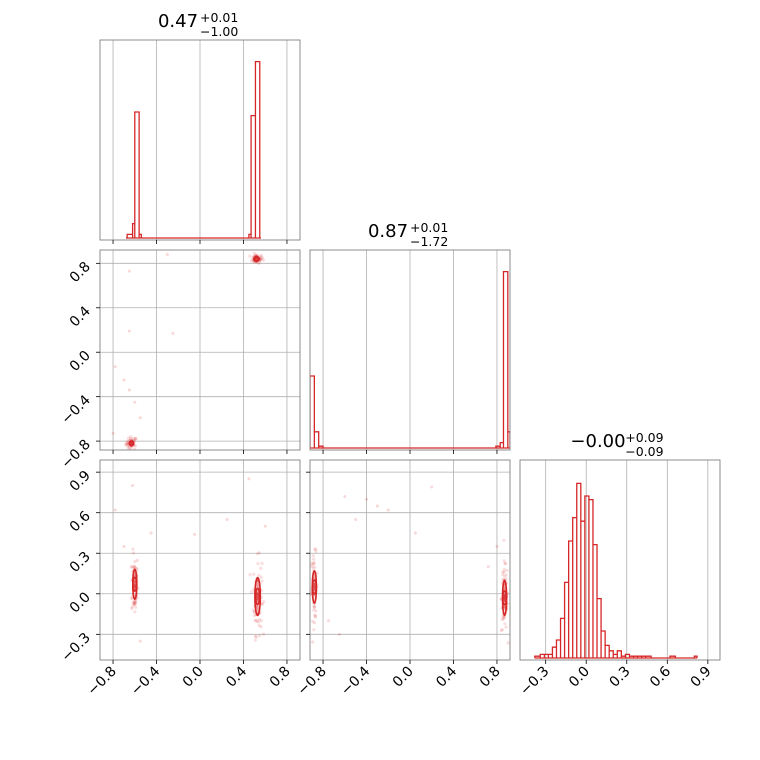 The image size is (760, 760). I want to click on panel-title: −0.00, so click(597, 441).